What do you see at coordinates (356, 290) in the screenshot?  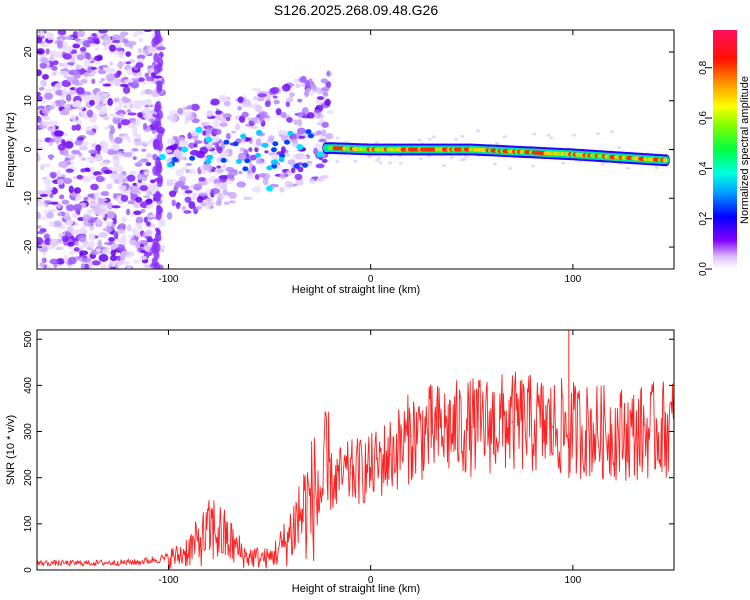 I see `spectrogram-x-label: Height of straight line (km)` at bounding box center [356, 290].